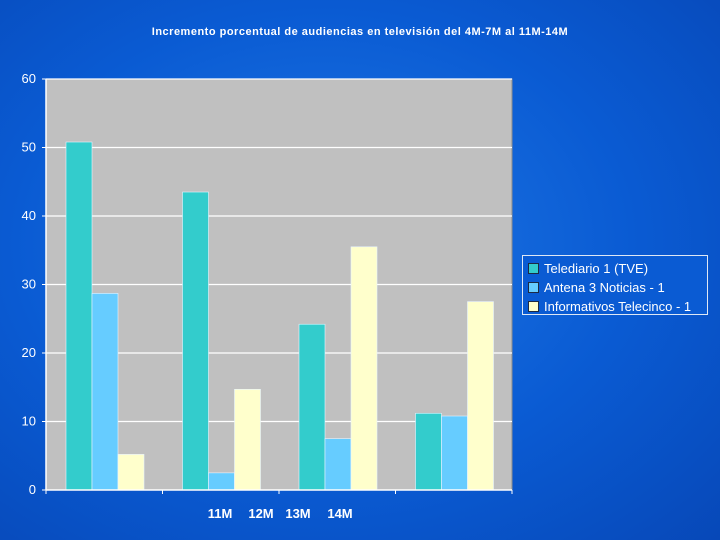  I want to click on bar-telediario-1-tve--12m, so click(195, 341).